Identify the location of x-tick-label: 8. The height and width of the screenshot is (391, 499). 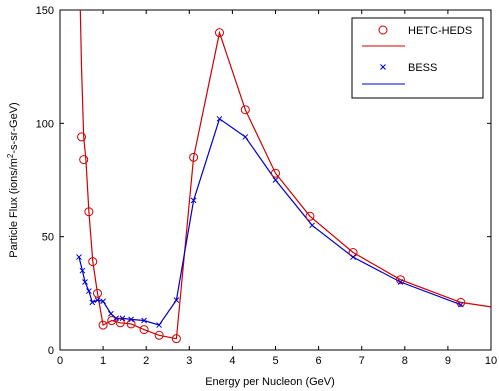
(405, 361).